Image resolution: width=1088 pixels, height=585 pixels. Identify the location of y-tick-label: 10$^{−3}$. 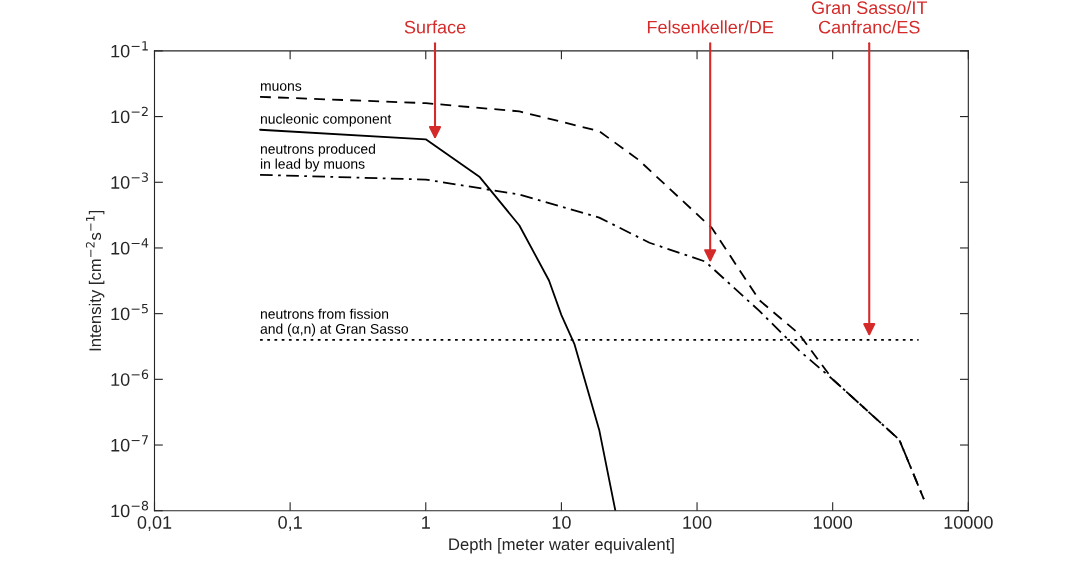
(129, 180).